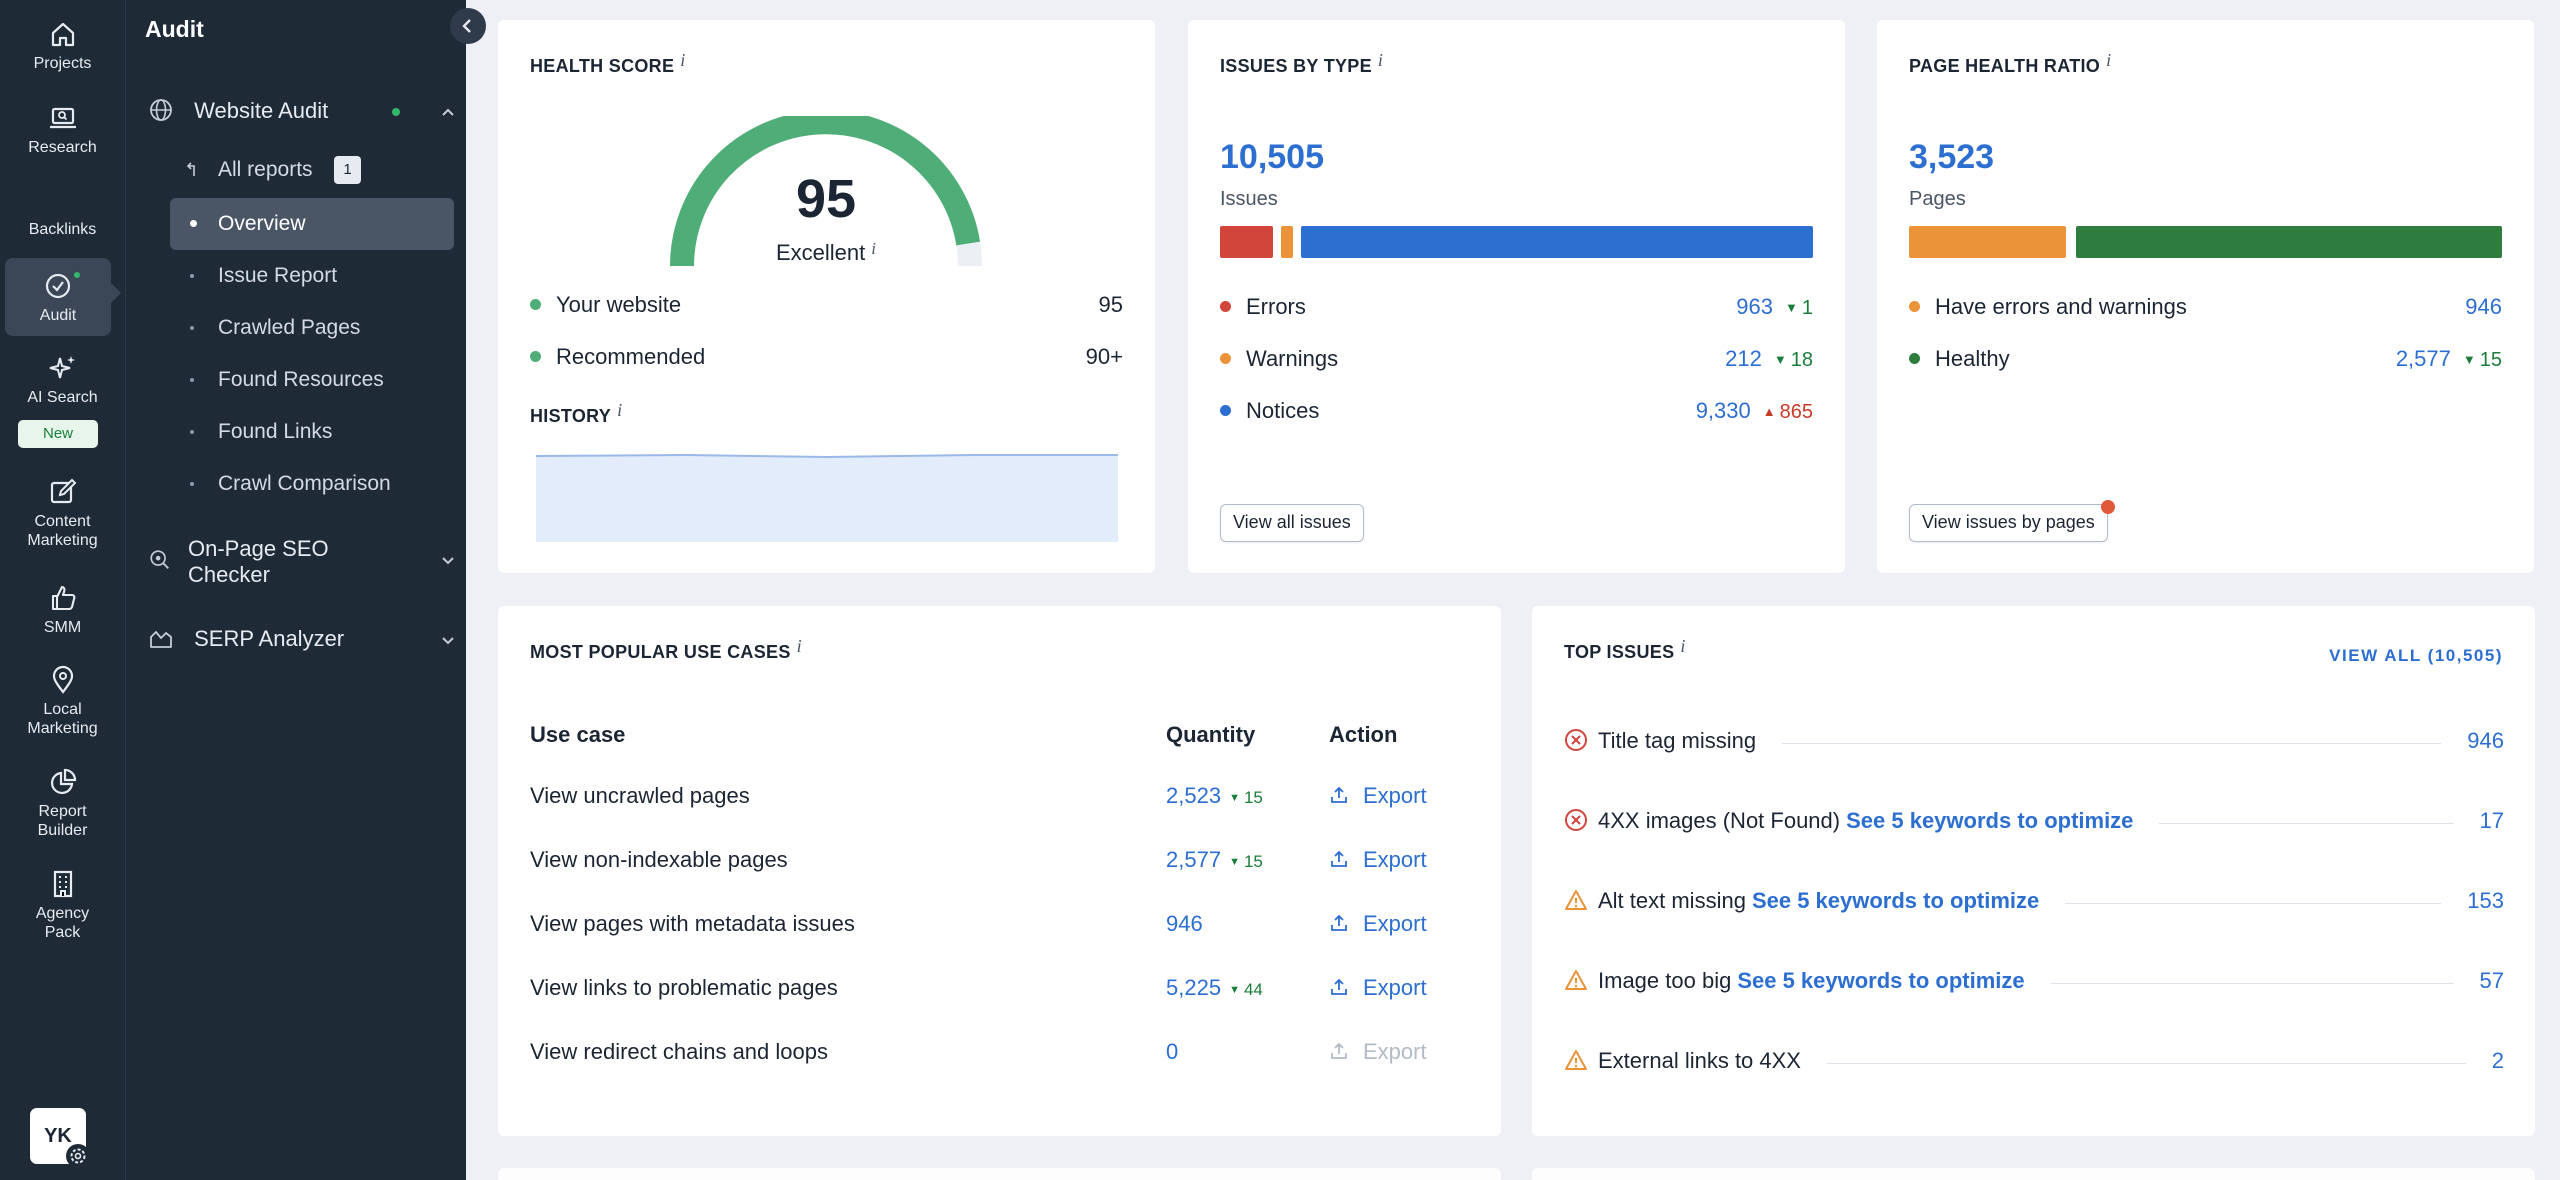 The width and height of the screenshot is (2560, 1180). I want to click on table-row: View pages with metadata issues 946 Export, so click(1000, 924).